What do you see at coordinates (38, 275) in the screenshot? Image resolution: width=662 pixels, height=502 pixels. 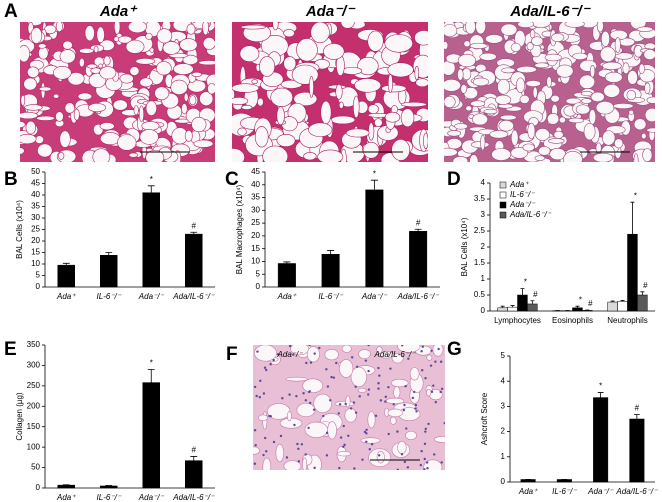 I see `y-tick-label: 5` at bounding box center [38, 275].